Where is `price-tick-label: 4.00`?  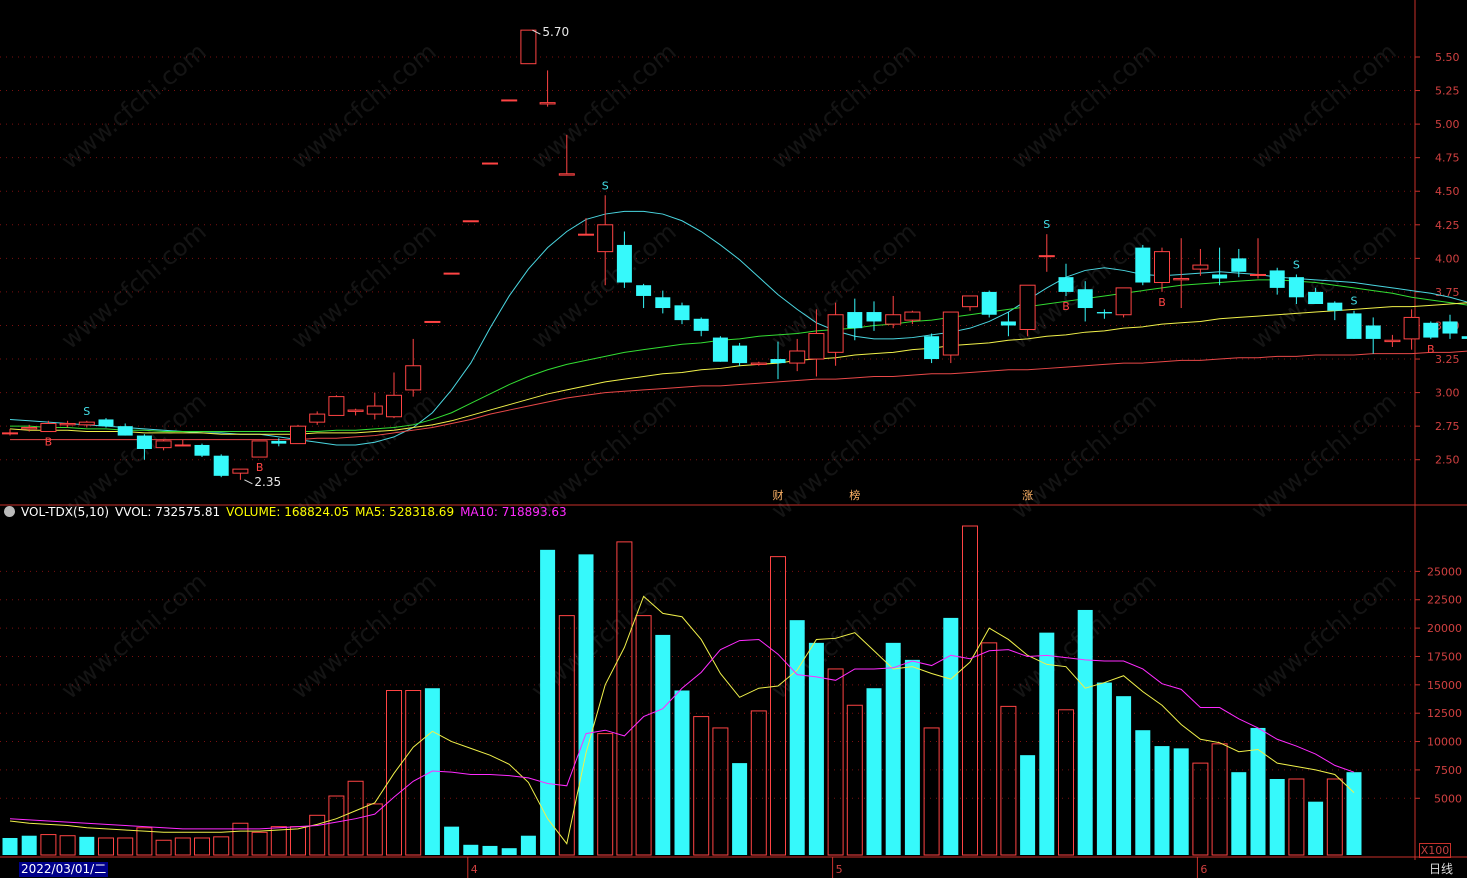 price-tick-label: 4.00 is located at coordinates (1447, 258).